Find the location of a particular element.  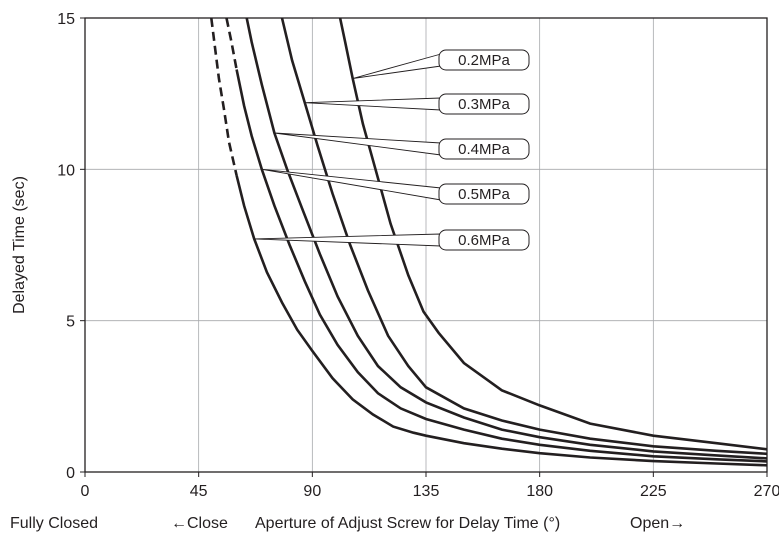

callout-0-5mpa-label: 0.5MPa is located at coordinates (484, 194).